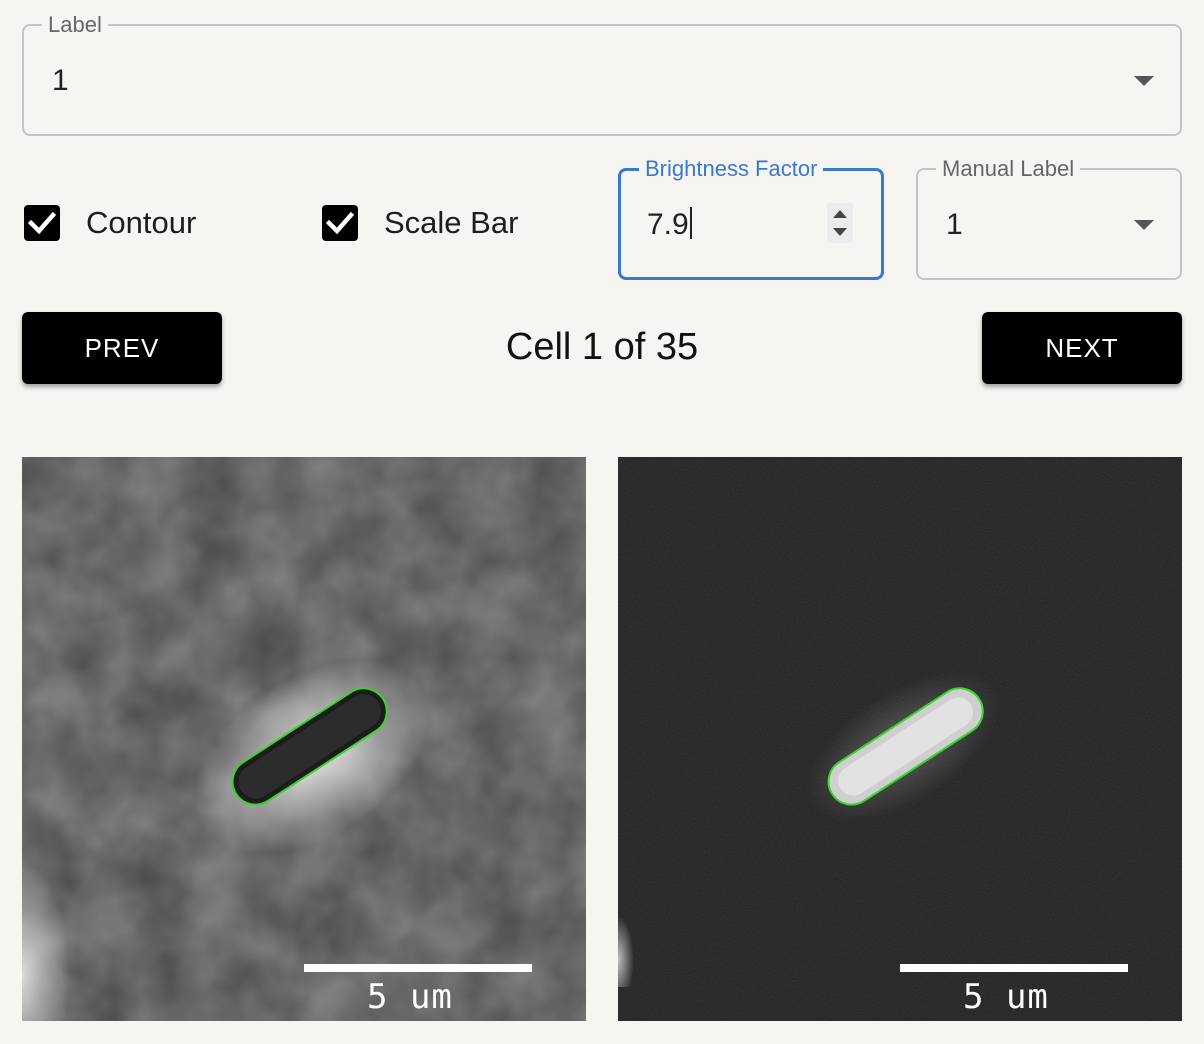 The image size is (1204, 1044). Describe the element at coordinates (1006, 997) in the screenshot. I see `fluor-scale-bar-label: 5 um` at that location.